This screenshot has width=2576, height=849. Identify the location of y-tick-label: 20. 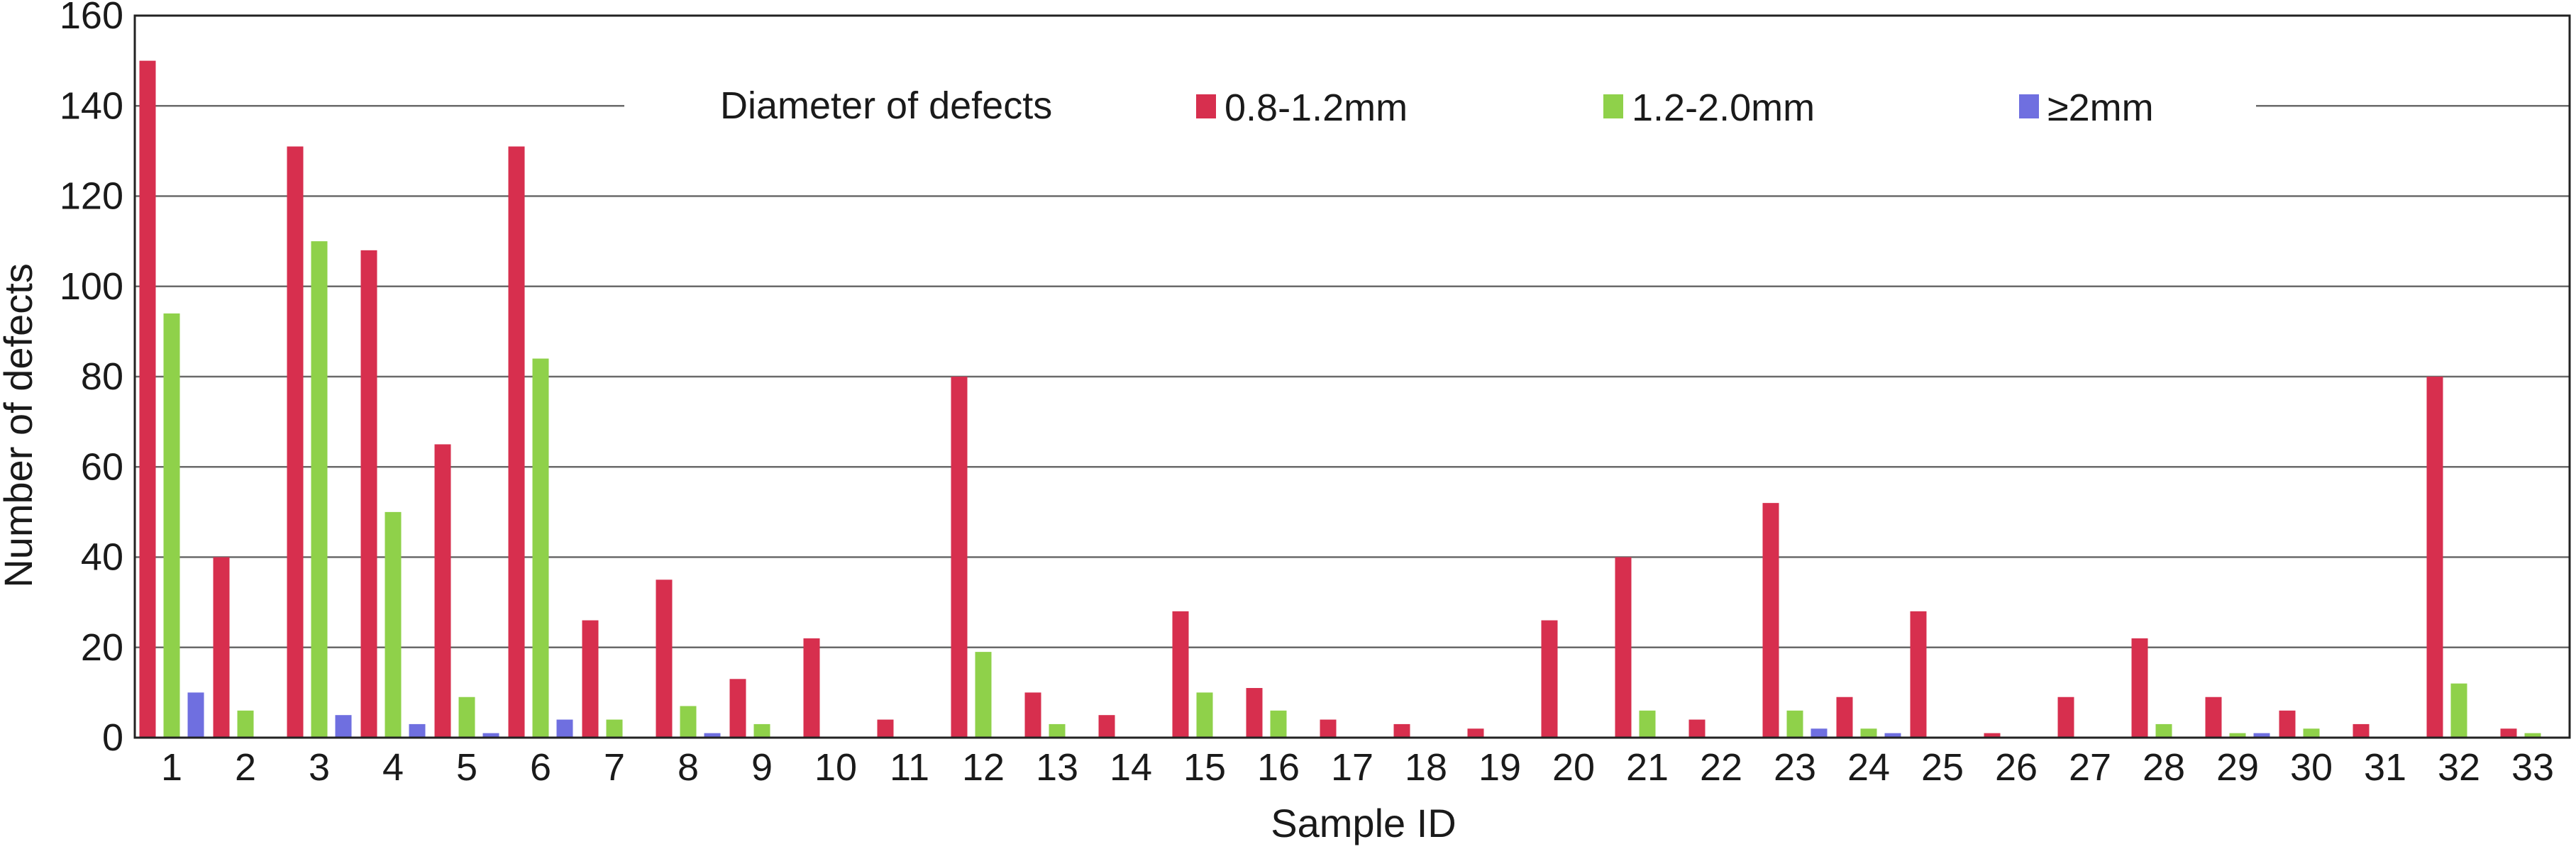
(102, 647).